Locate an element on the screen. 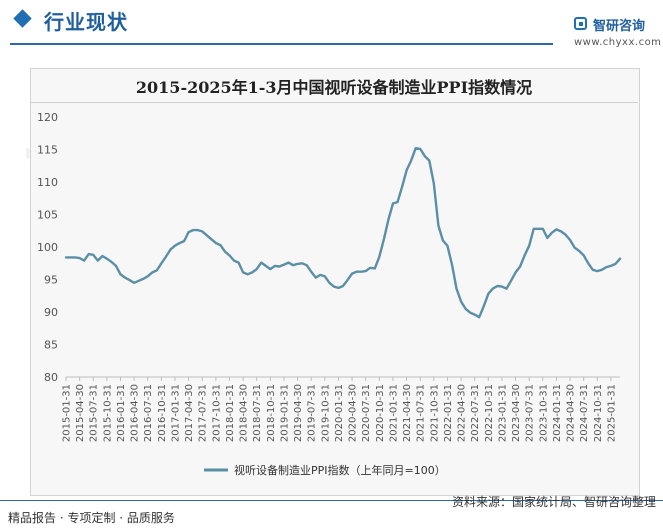 The image size is (663, 529). x-tick-label: 2022-01-31 is located at coordinates (448, 413).